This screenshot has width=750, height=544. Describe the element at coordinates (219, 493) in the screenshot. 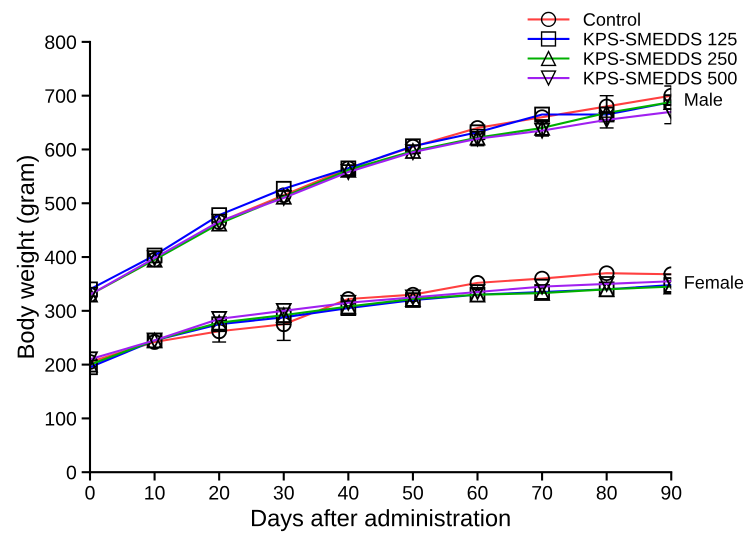

I see `x-tick-label: 20` at that location.